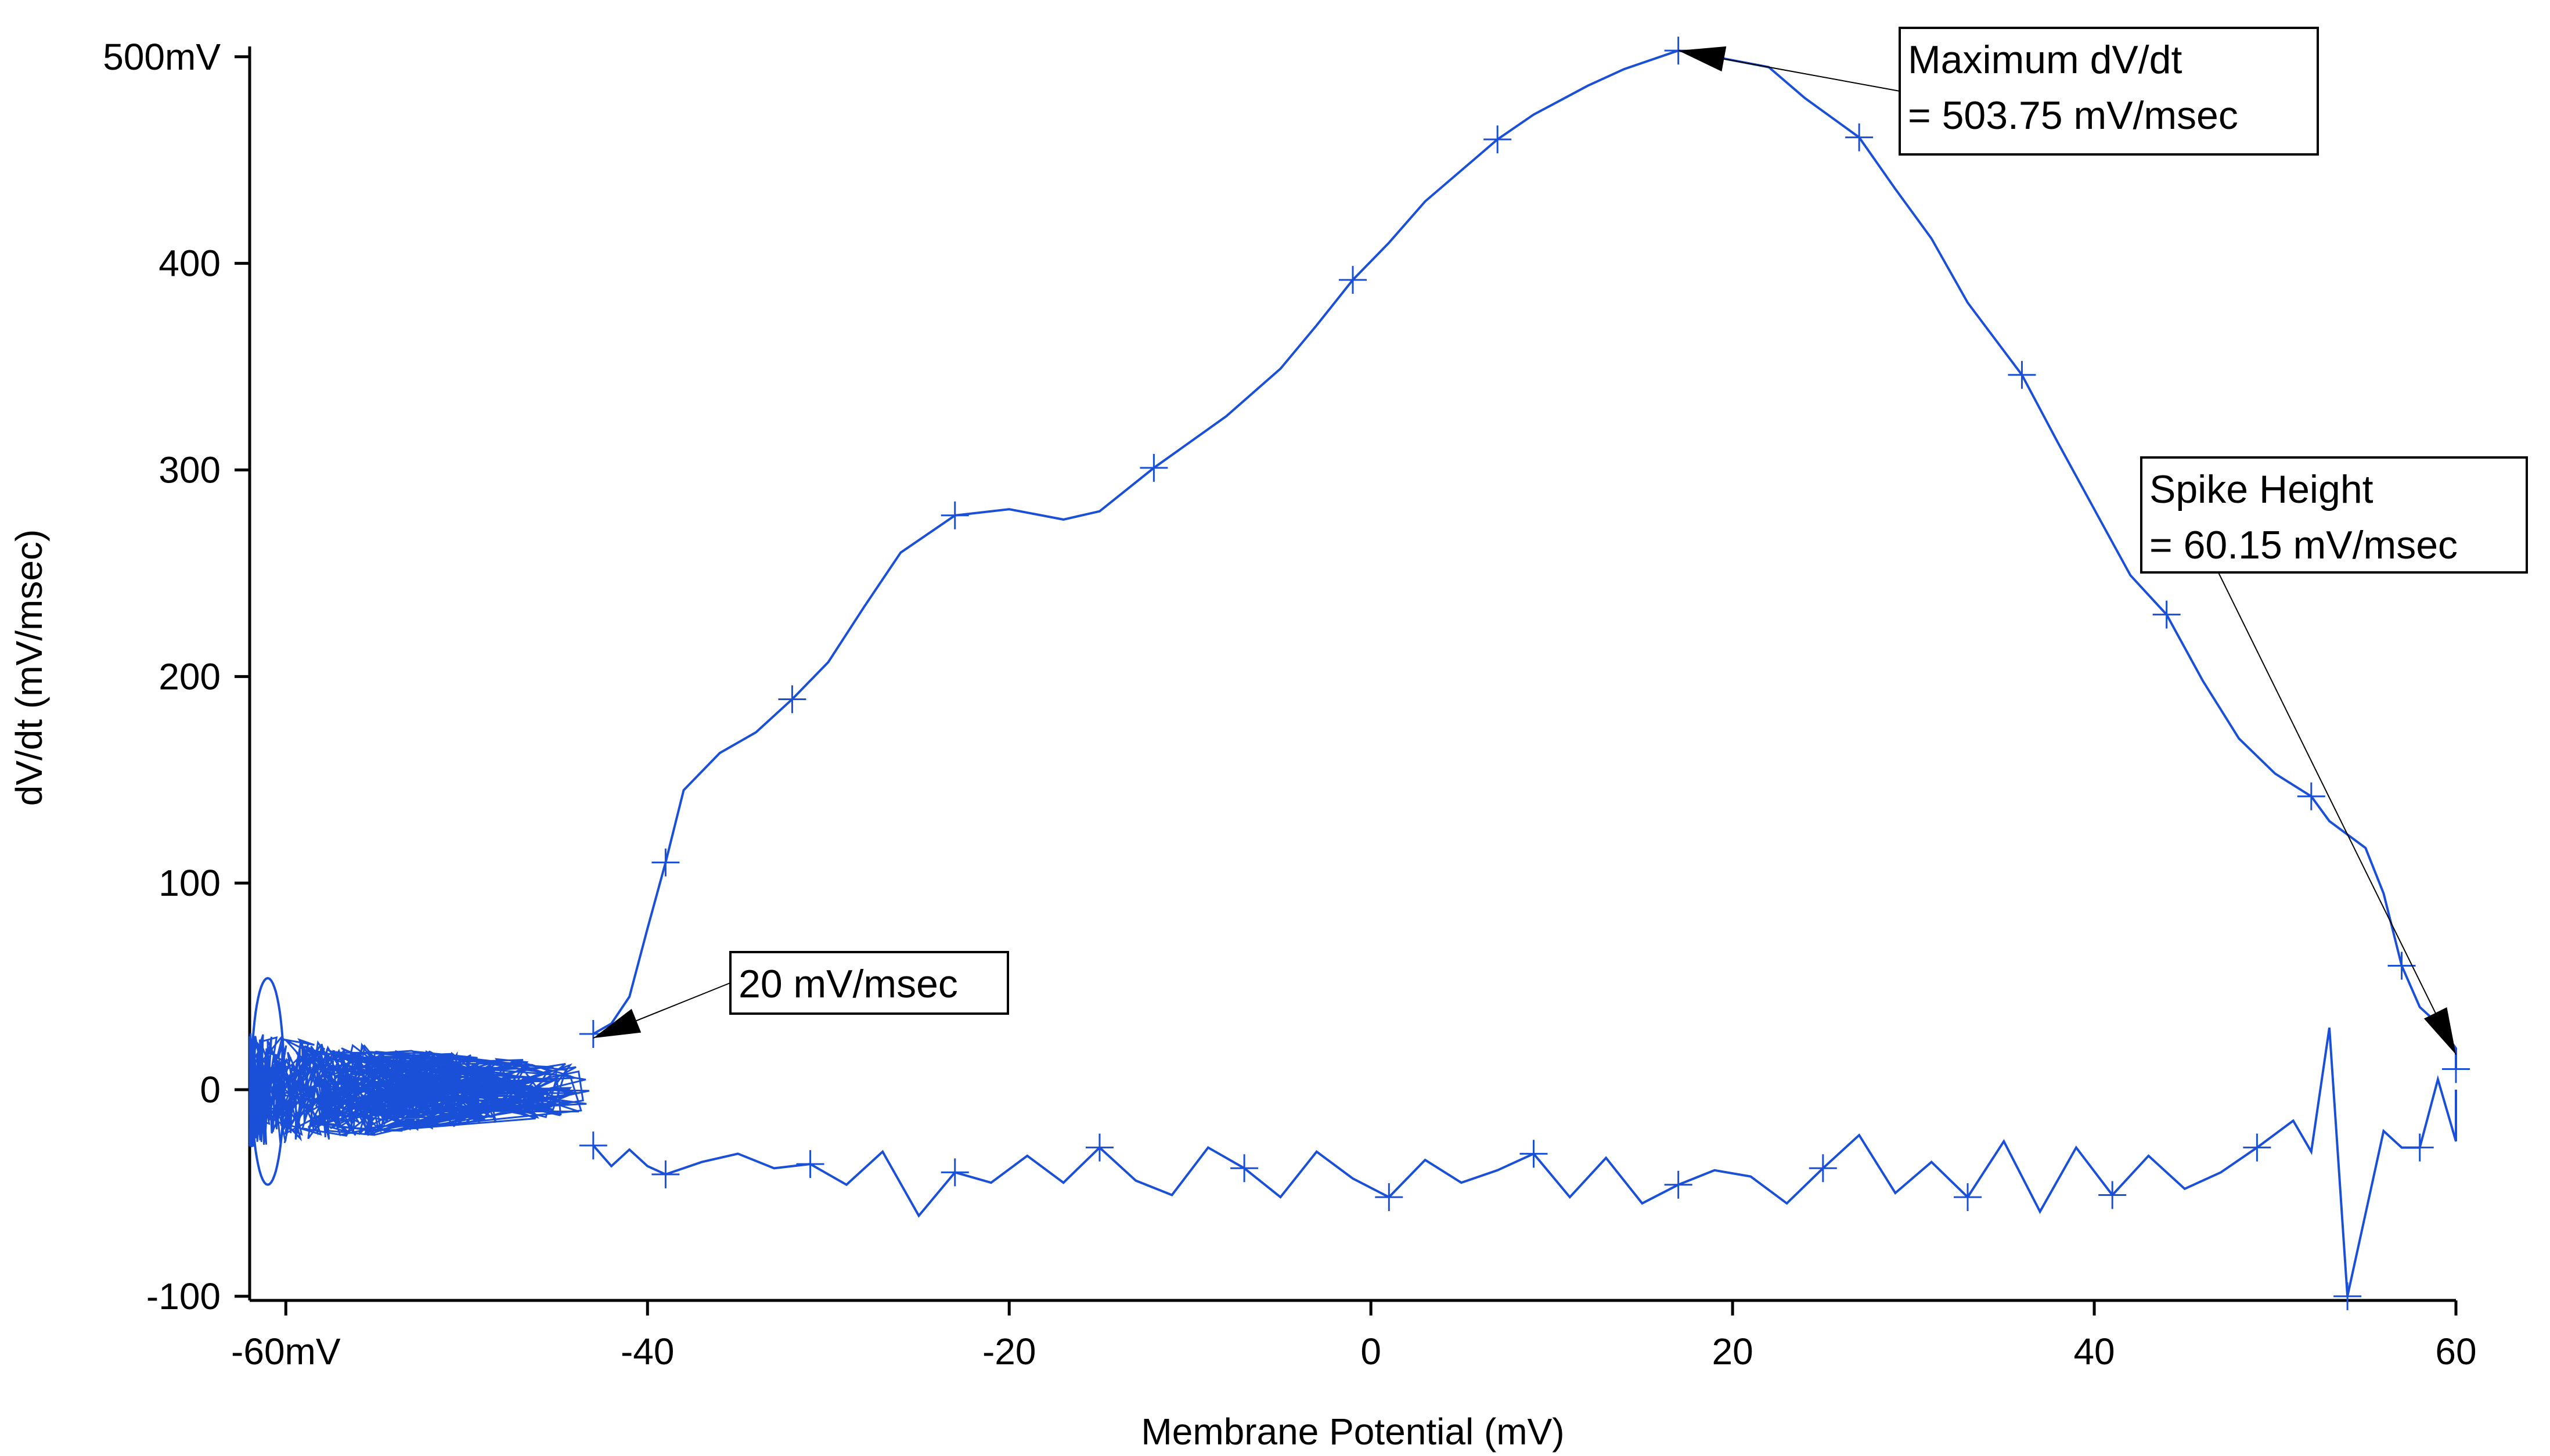  What do you see at coordinates (419, 1090) in the screenshot?
I see `resting-noise` at bounding box center [419, 1090].